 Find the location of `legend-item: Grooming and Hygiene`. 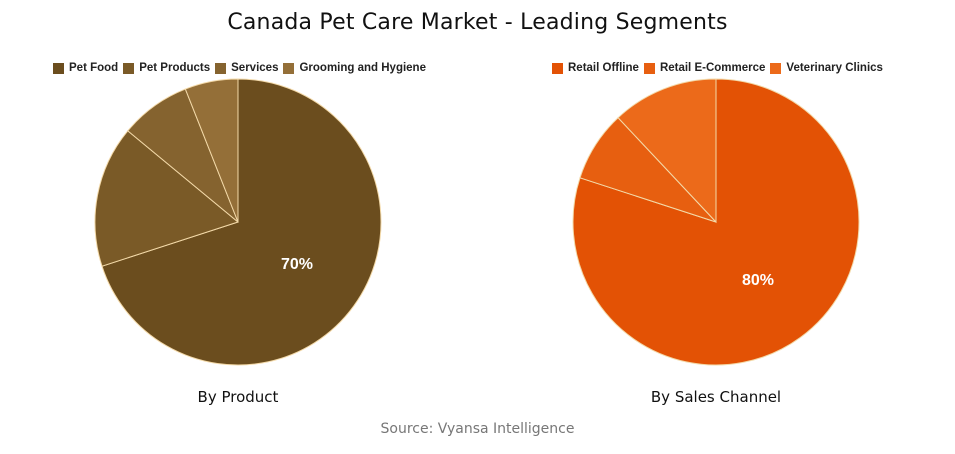

legend-item: Grooming and Hygiene is located at coordinates (354, 68).